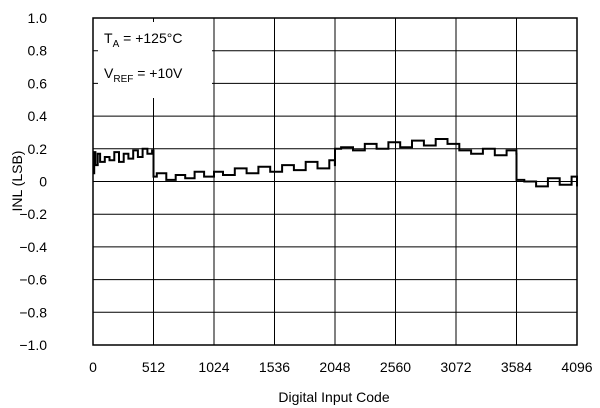 Image resolution: width=600 pixels, height=408 pixels. Describe the element at coordinates (116, 44) in the screenshot. I see `ta-subscript: A` at that location.